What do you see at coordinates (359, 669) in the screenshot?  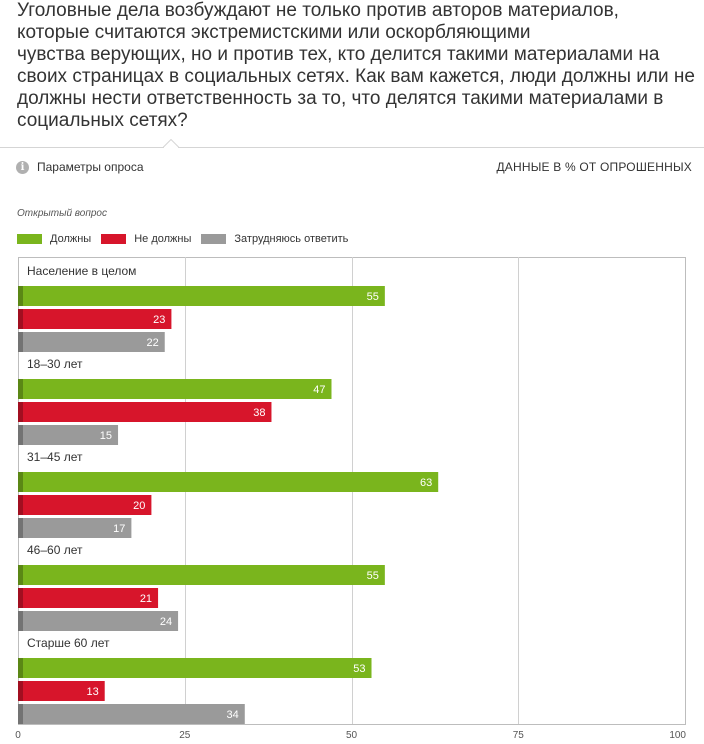 I see `bar-value-label: 53` at bounding box center [359, 669].